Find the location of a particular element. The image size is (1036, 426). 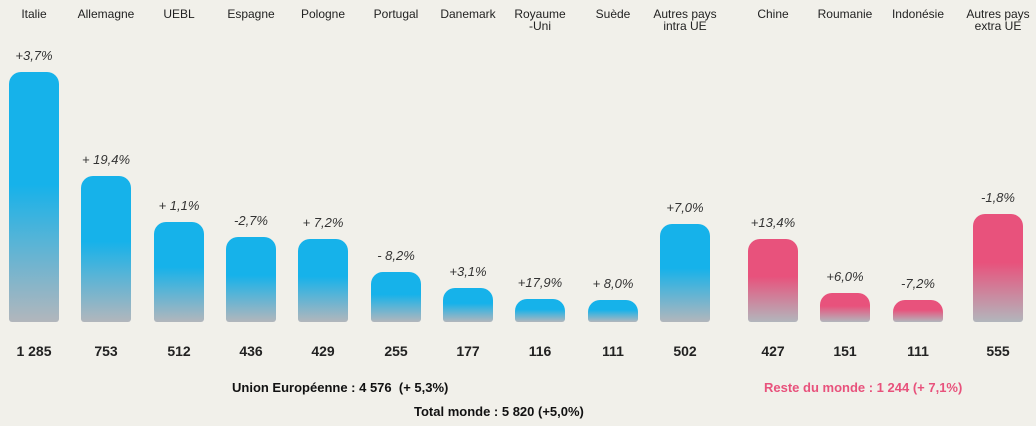

category-label: Italie is located at coordinates (34, 14).